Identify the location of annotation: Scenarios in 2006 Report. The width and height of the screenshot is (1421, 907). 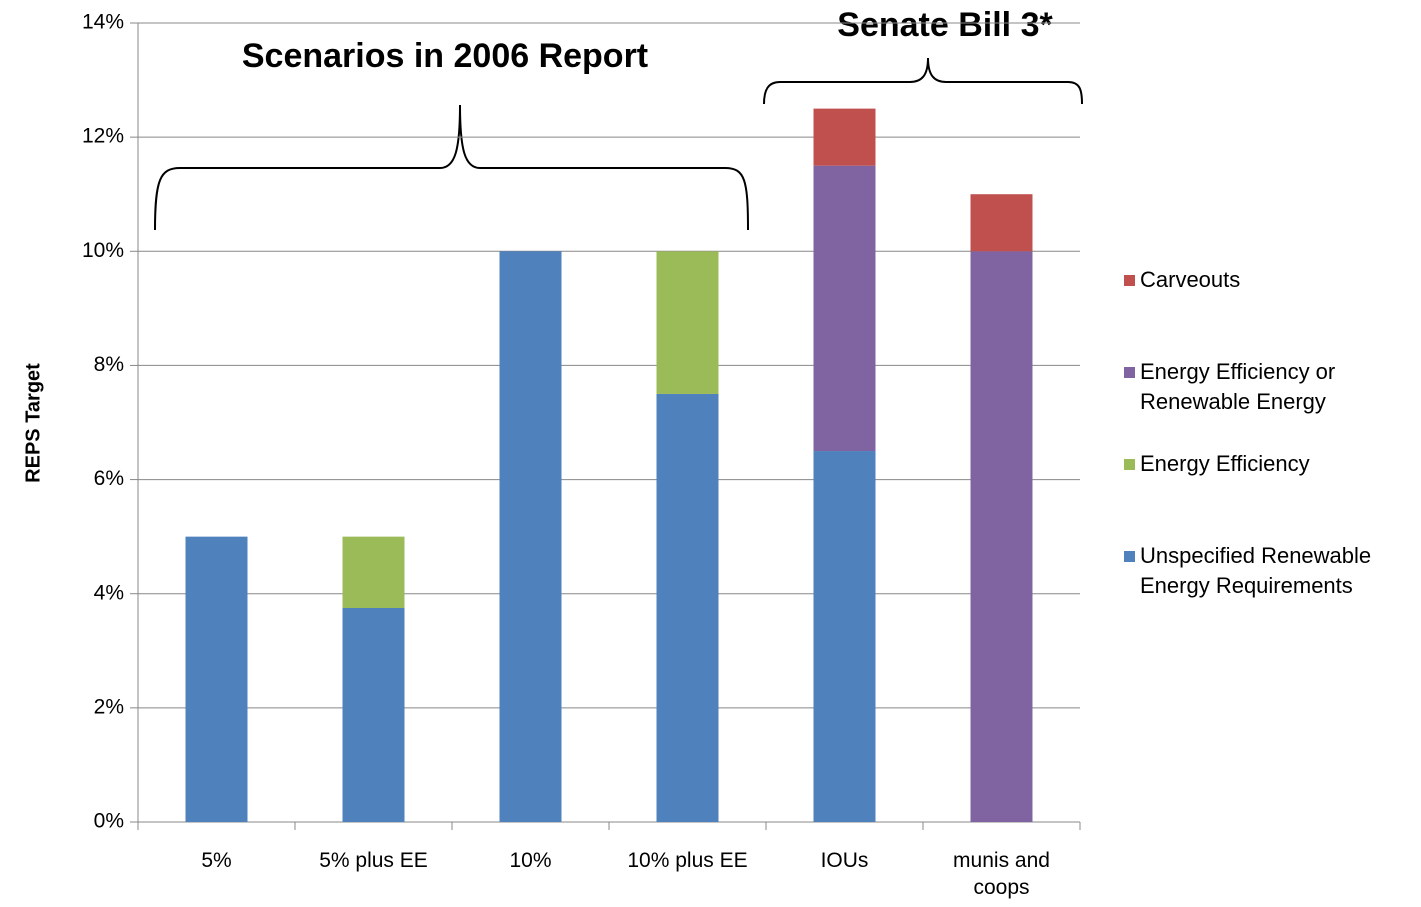
(445, 56).